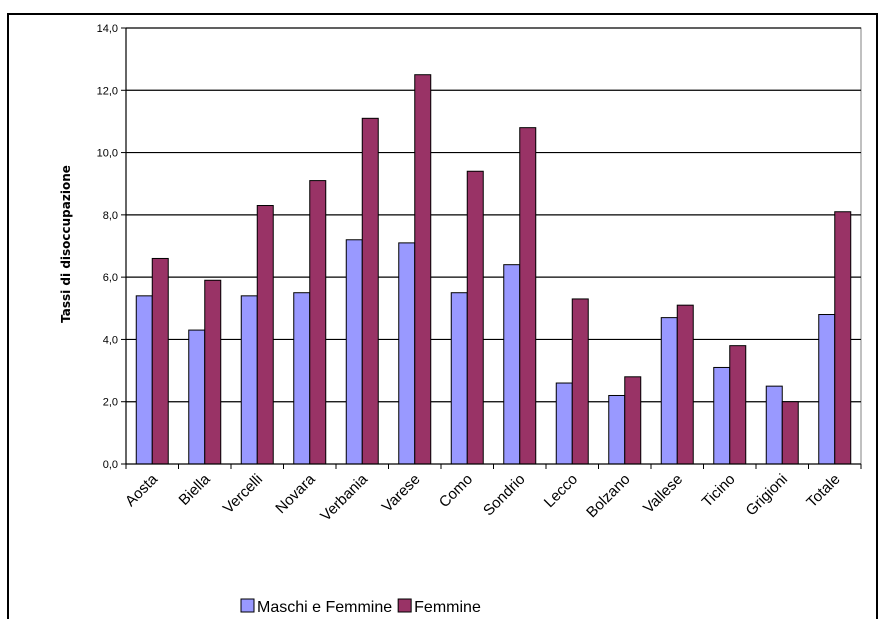 This screenshot has width=882, height=621. I want to click on x-category-label: Varese, so click(401, 493).